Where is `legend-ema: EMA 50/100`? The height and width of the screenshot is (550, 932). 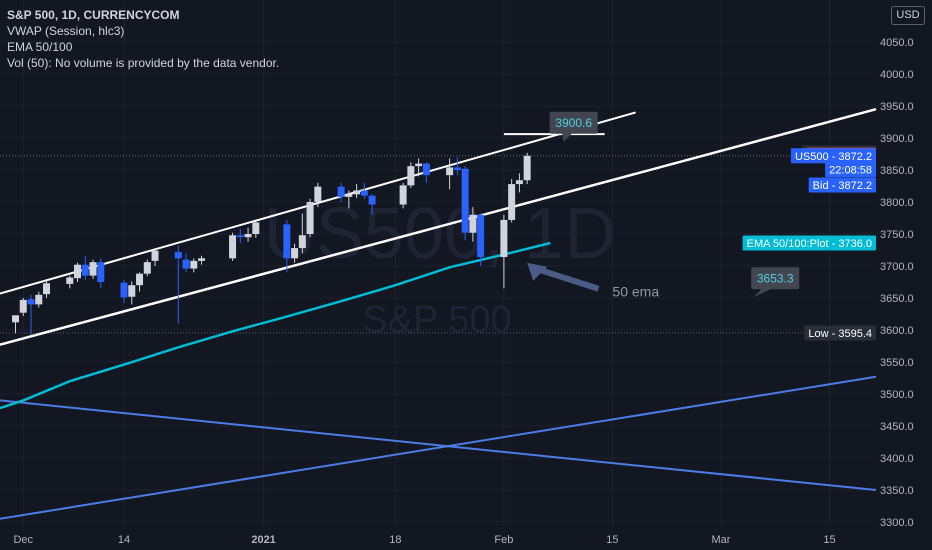
legend-ema: EMA 50/100 is located at coordinates (40, 47).